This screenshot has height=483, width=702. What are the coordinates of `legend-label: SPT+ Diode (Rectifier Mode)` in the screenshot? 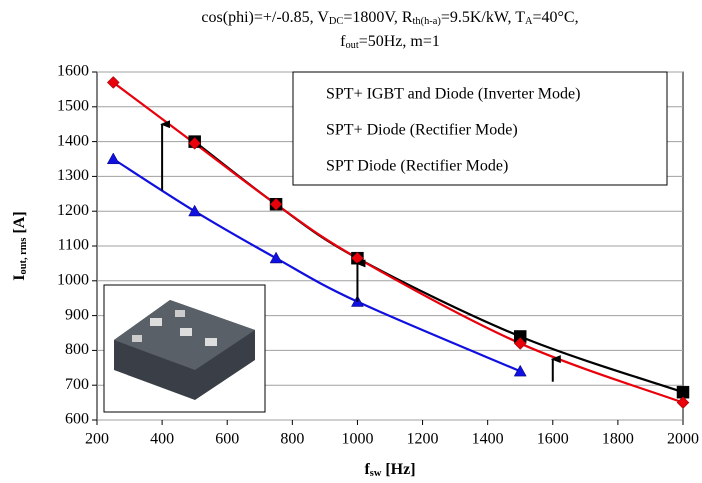 It's located at (422, 130).